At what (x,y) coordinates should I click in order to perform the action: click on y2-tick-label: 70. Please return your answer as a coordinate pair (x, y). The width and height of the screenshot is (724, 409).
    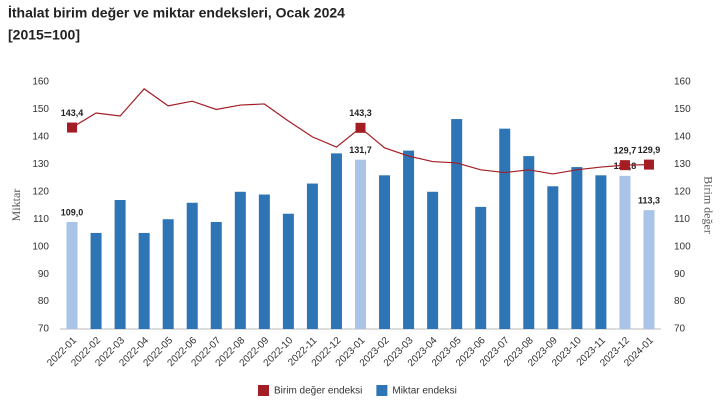
    Looking at the image, I should click on (680, 329).